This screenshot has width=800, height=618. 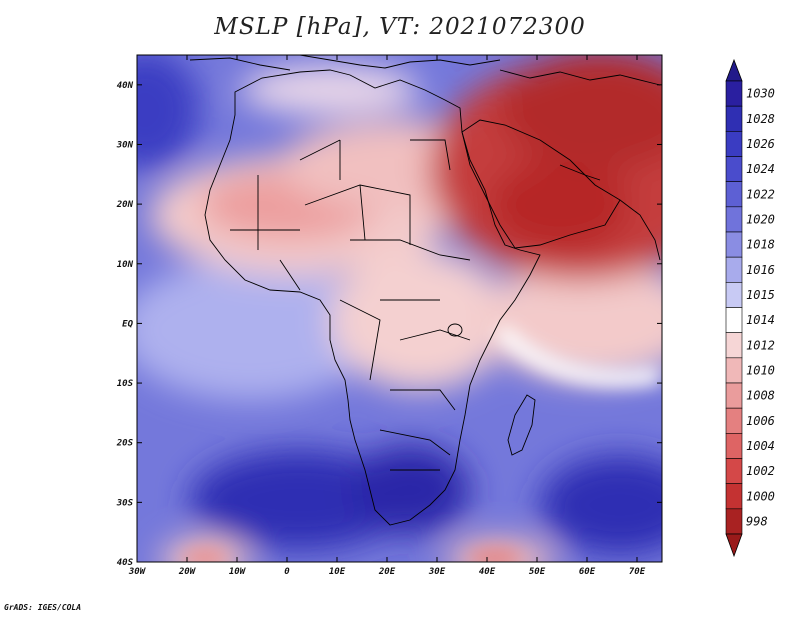 What do you see at coordinates (125, 86) in the screenshot?
I see `lat-tick-label: 40N` at bounding box center [125, 86].